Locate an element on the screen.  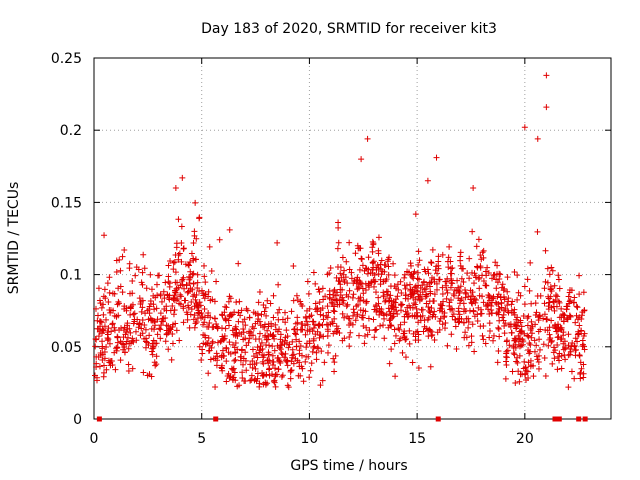
x-tick-label: 5 is located at coordinates (201, 439).